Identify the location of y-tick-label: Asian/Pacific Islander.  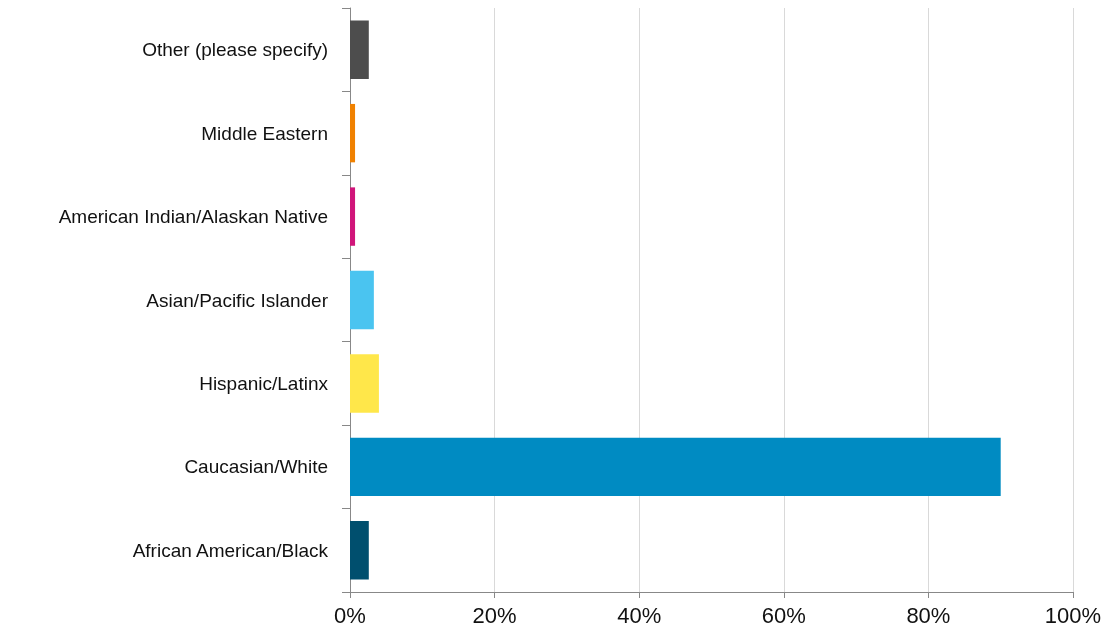
(237, 300).